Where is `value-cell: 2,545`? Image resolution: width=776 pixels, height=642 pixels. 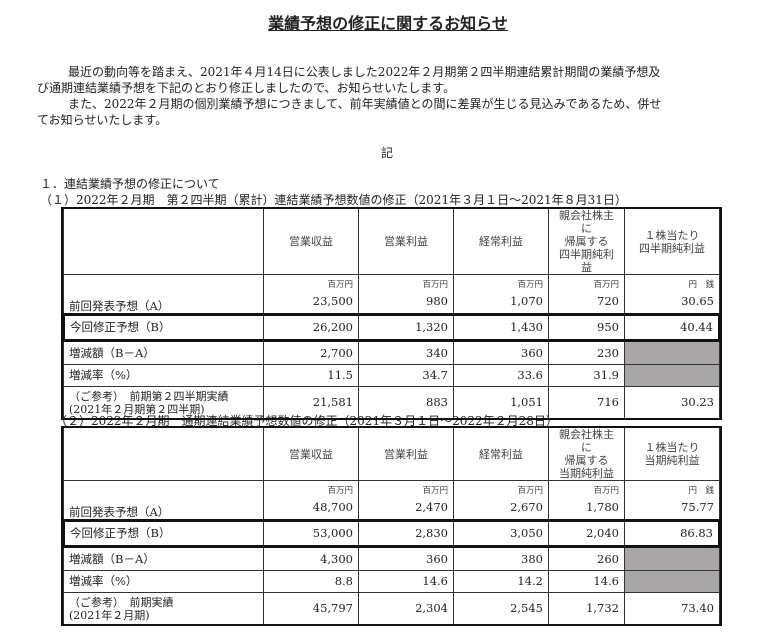
value-cell: 2,545 is located at coordinates (501, 608).